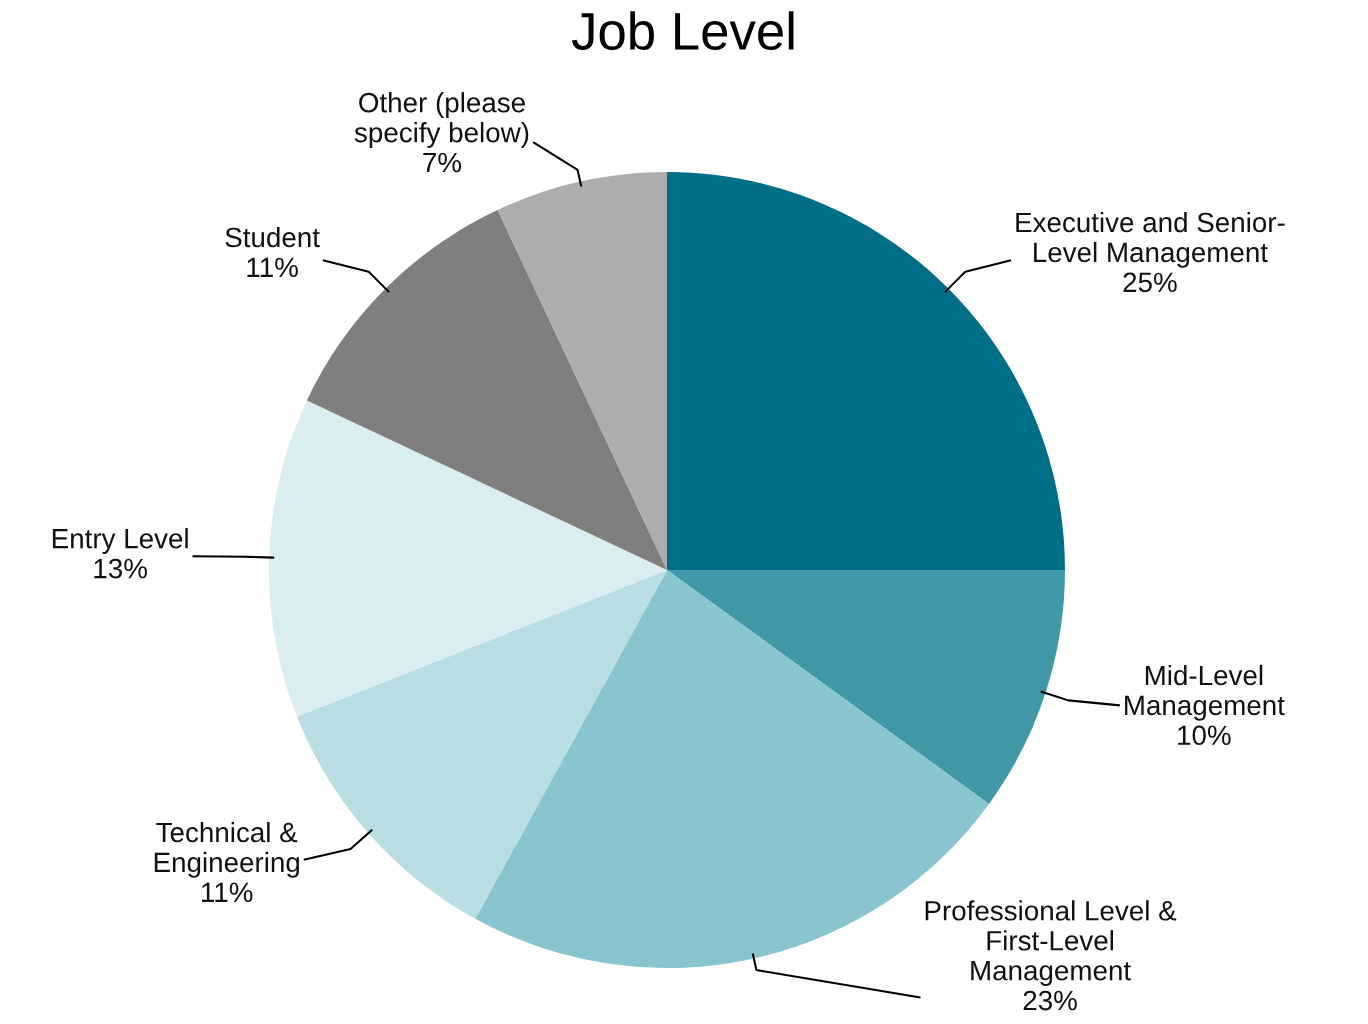 The width and height of the screenshot is (1368, 1024). What do you see at coordinates (442, 162) in the screenshot?
I see `data-label: 7%` at bounding box center [442, 162].